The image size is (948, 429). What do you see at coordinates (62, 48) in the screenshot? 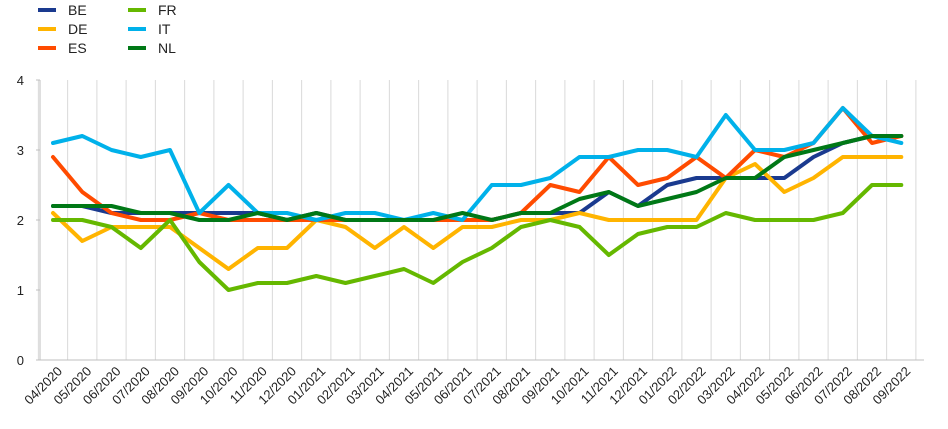
I see `legend-item-es: ES` at bounding box center [62, 48].